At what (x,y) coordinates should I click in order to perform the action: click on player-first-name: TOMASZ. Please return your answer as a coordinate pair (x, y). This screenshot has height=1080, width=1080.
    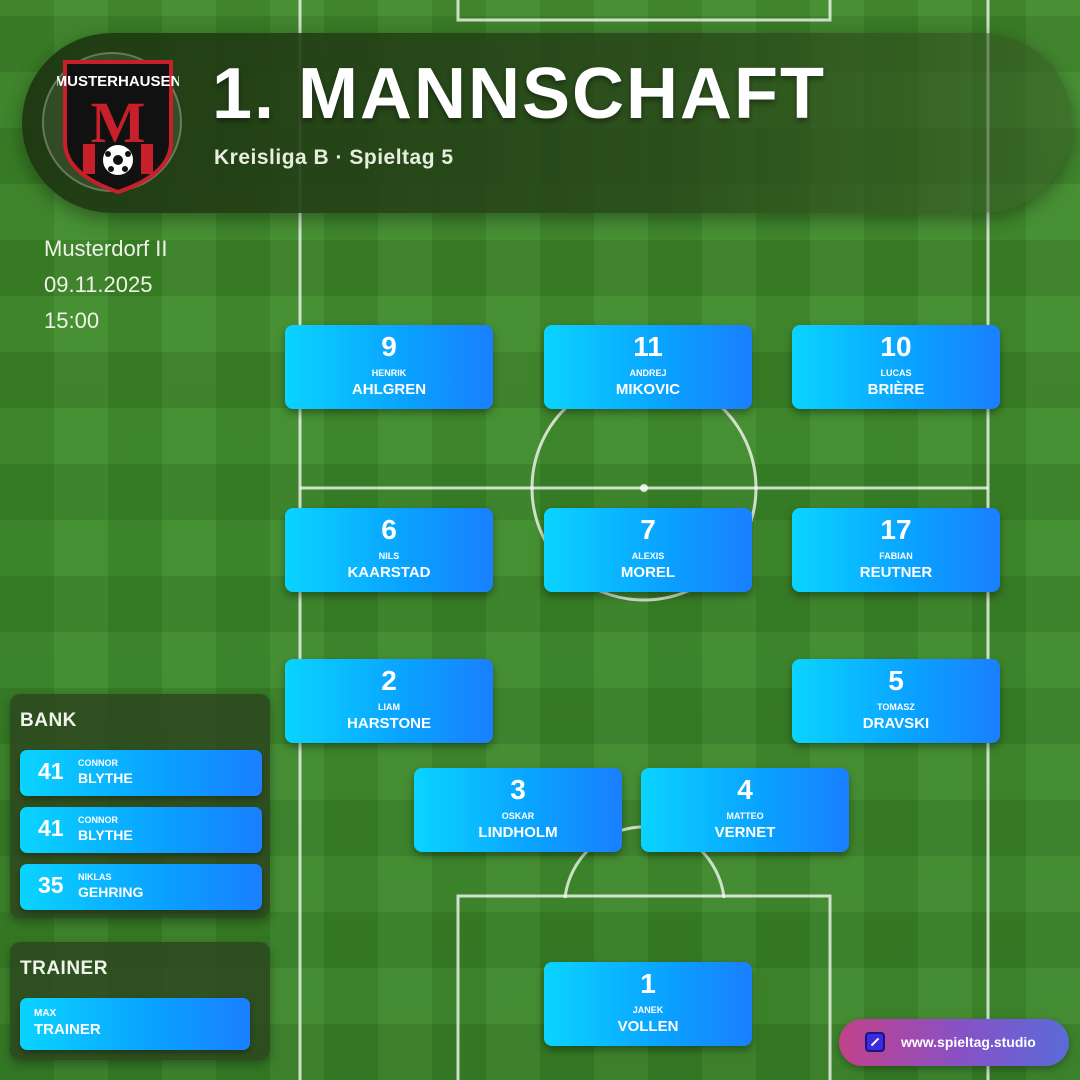
    Looking at the image, I should click on (896, 707).